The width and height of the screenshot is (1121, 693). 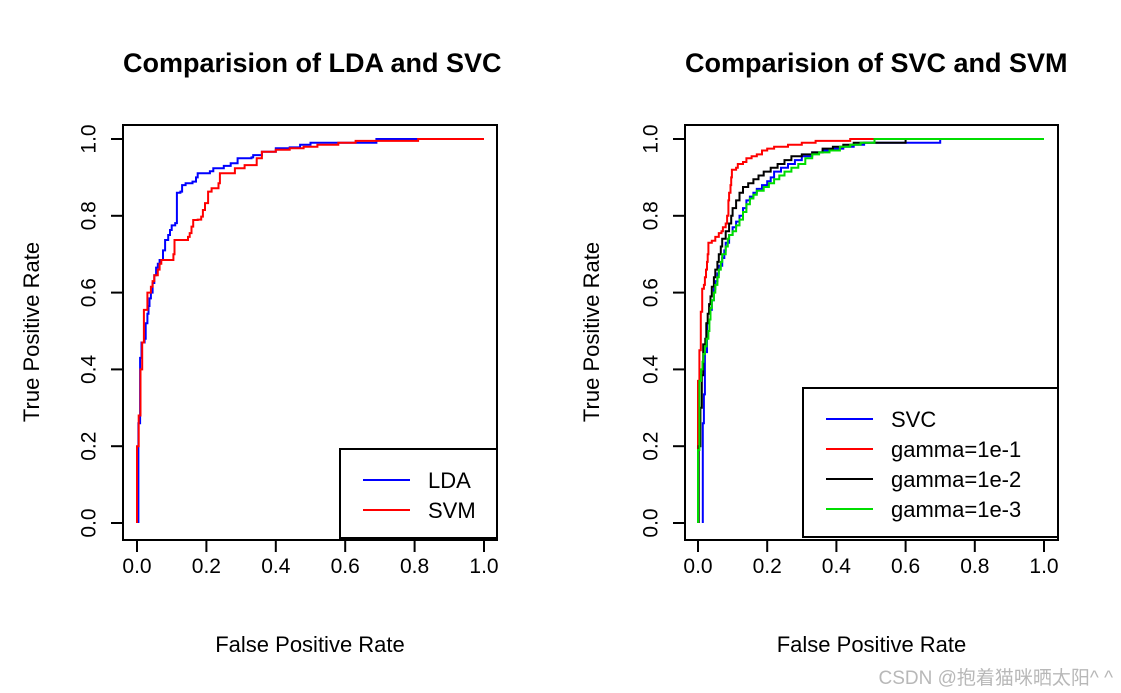 I want to click on right-y-axis-label: True Positive Rate, so click(x=591, y=332).